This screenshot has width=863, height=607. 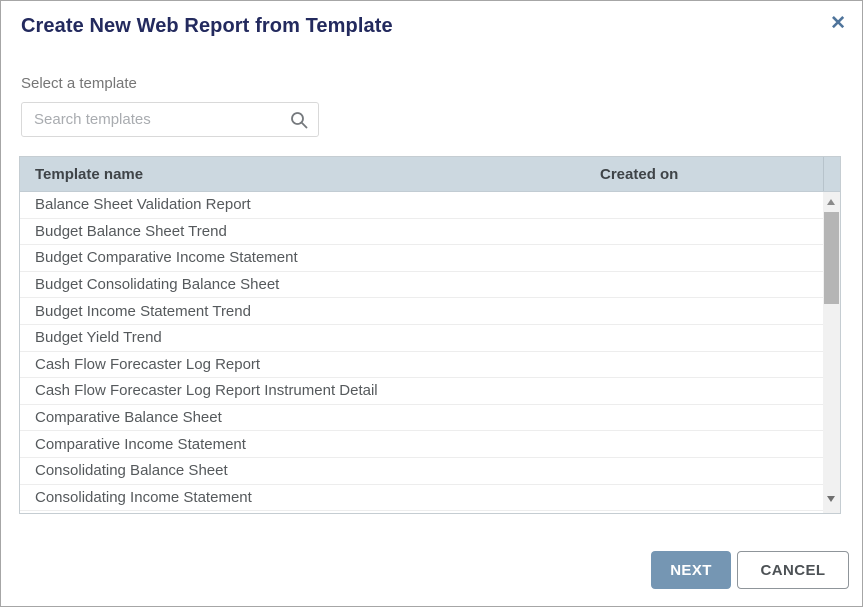 I want to click on select-template-label: Select a template, so click(x=79, y=83).